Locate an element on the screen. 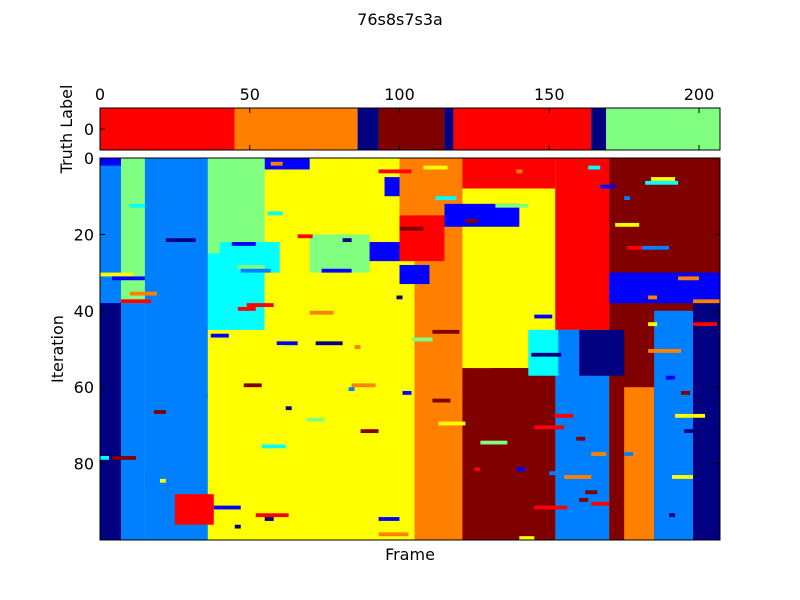  heatmap-ytick-label: 80 is located at coordinates (84, 464).